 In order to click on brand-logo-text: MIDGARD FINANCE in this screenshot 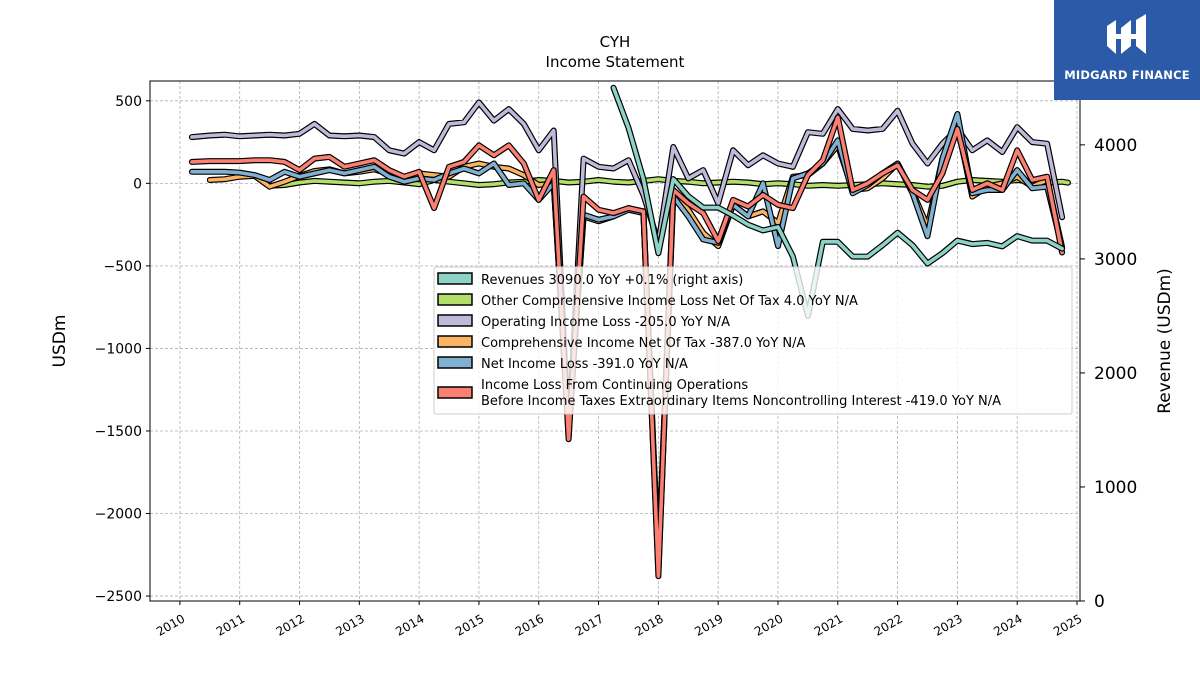, I will do `click(1127, 75)`.